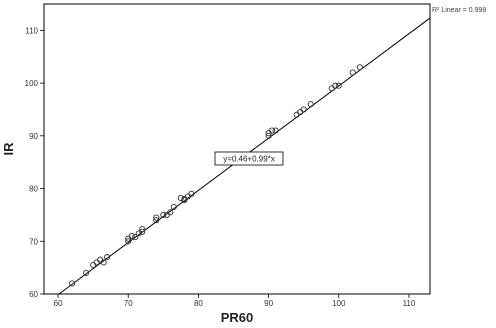 This screenshot has height=328, width=496. I want to click on equation-label: y=0.46+0.99*x, so click(249, 159).